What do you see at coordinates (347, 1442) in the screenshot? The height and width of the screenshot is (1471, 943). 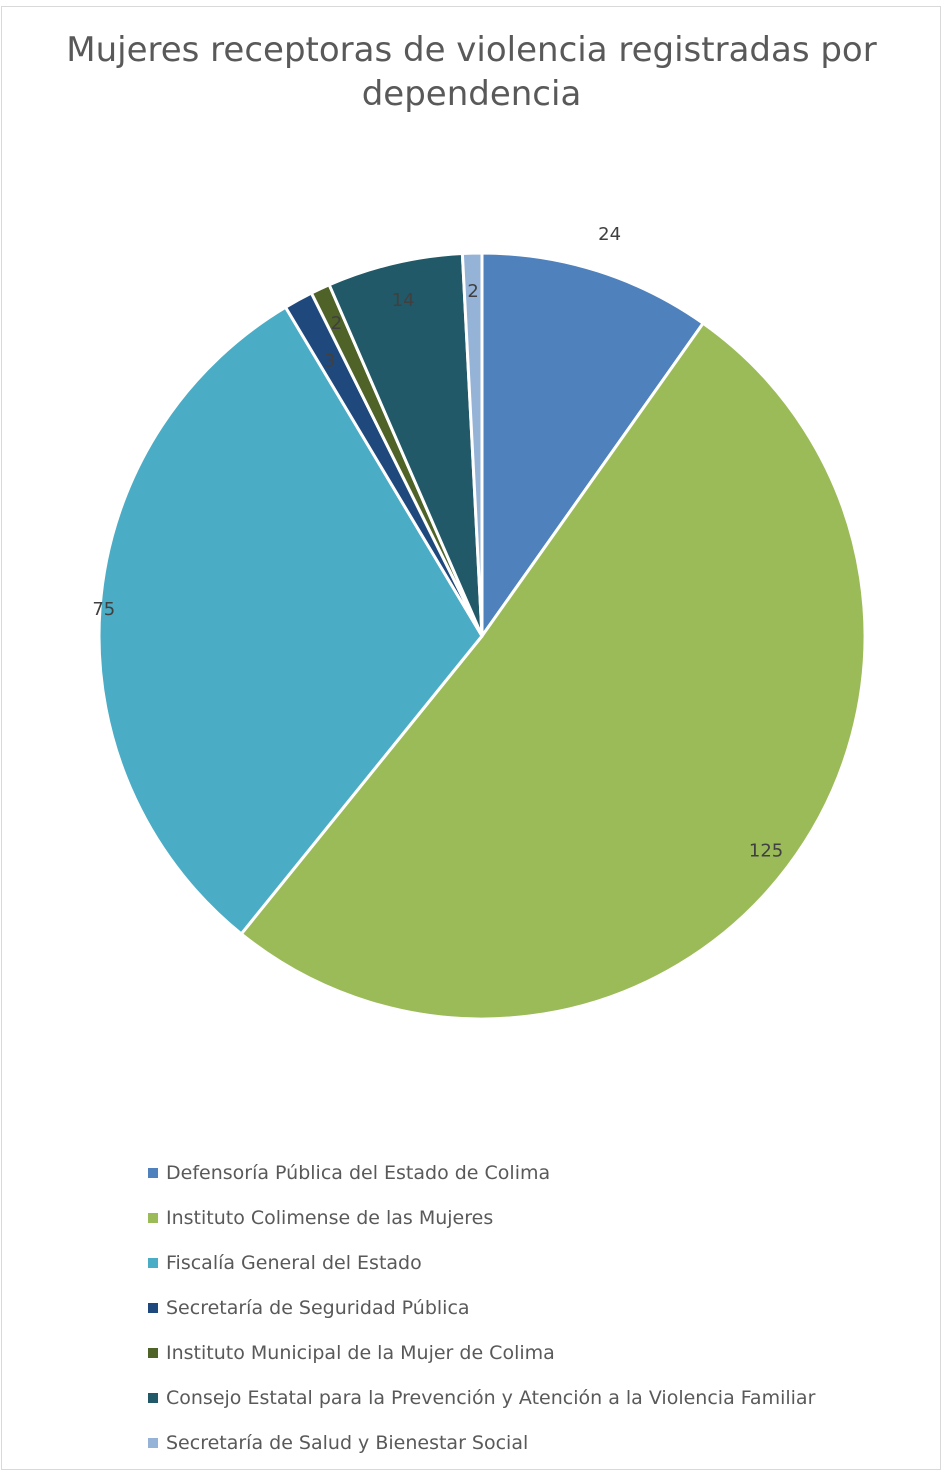 I see `legend-label: Secretaría de Salud y Bienestar Social` at bounding box center [347, 1442].